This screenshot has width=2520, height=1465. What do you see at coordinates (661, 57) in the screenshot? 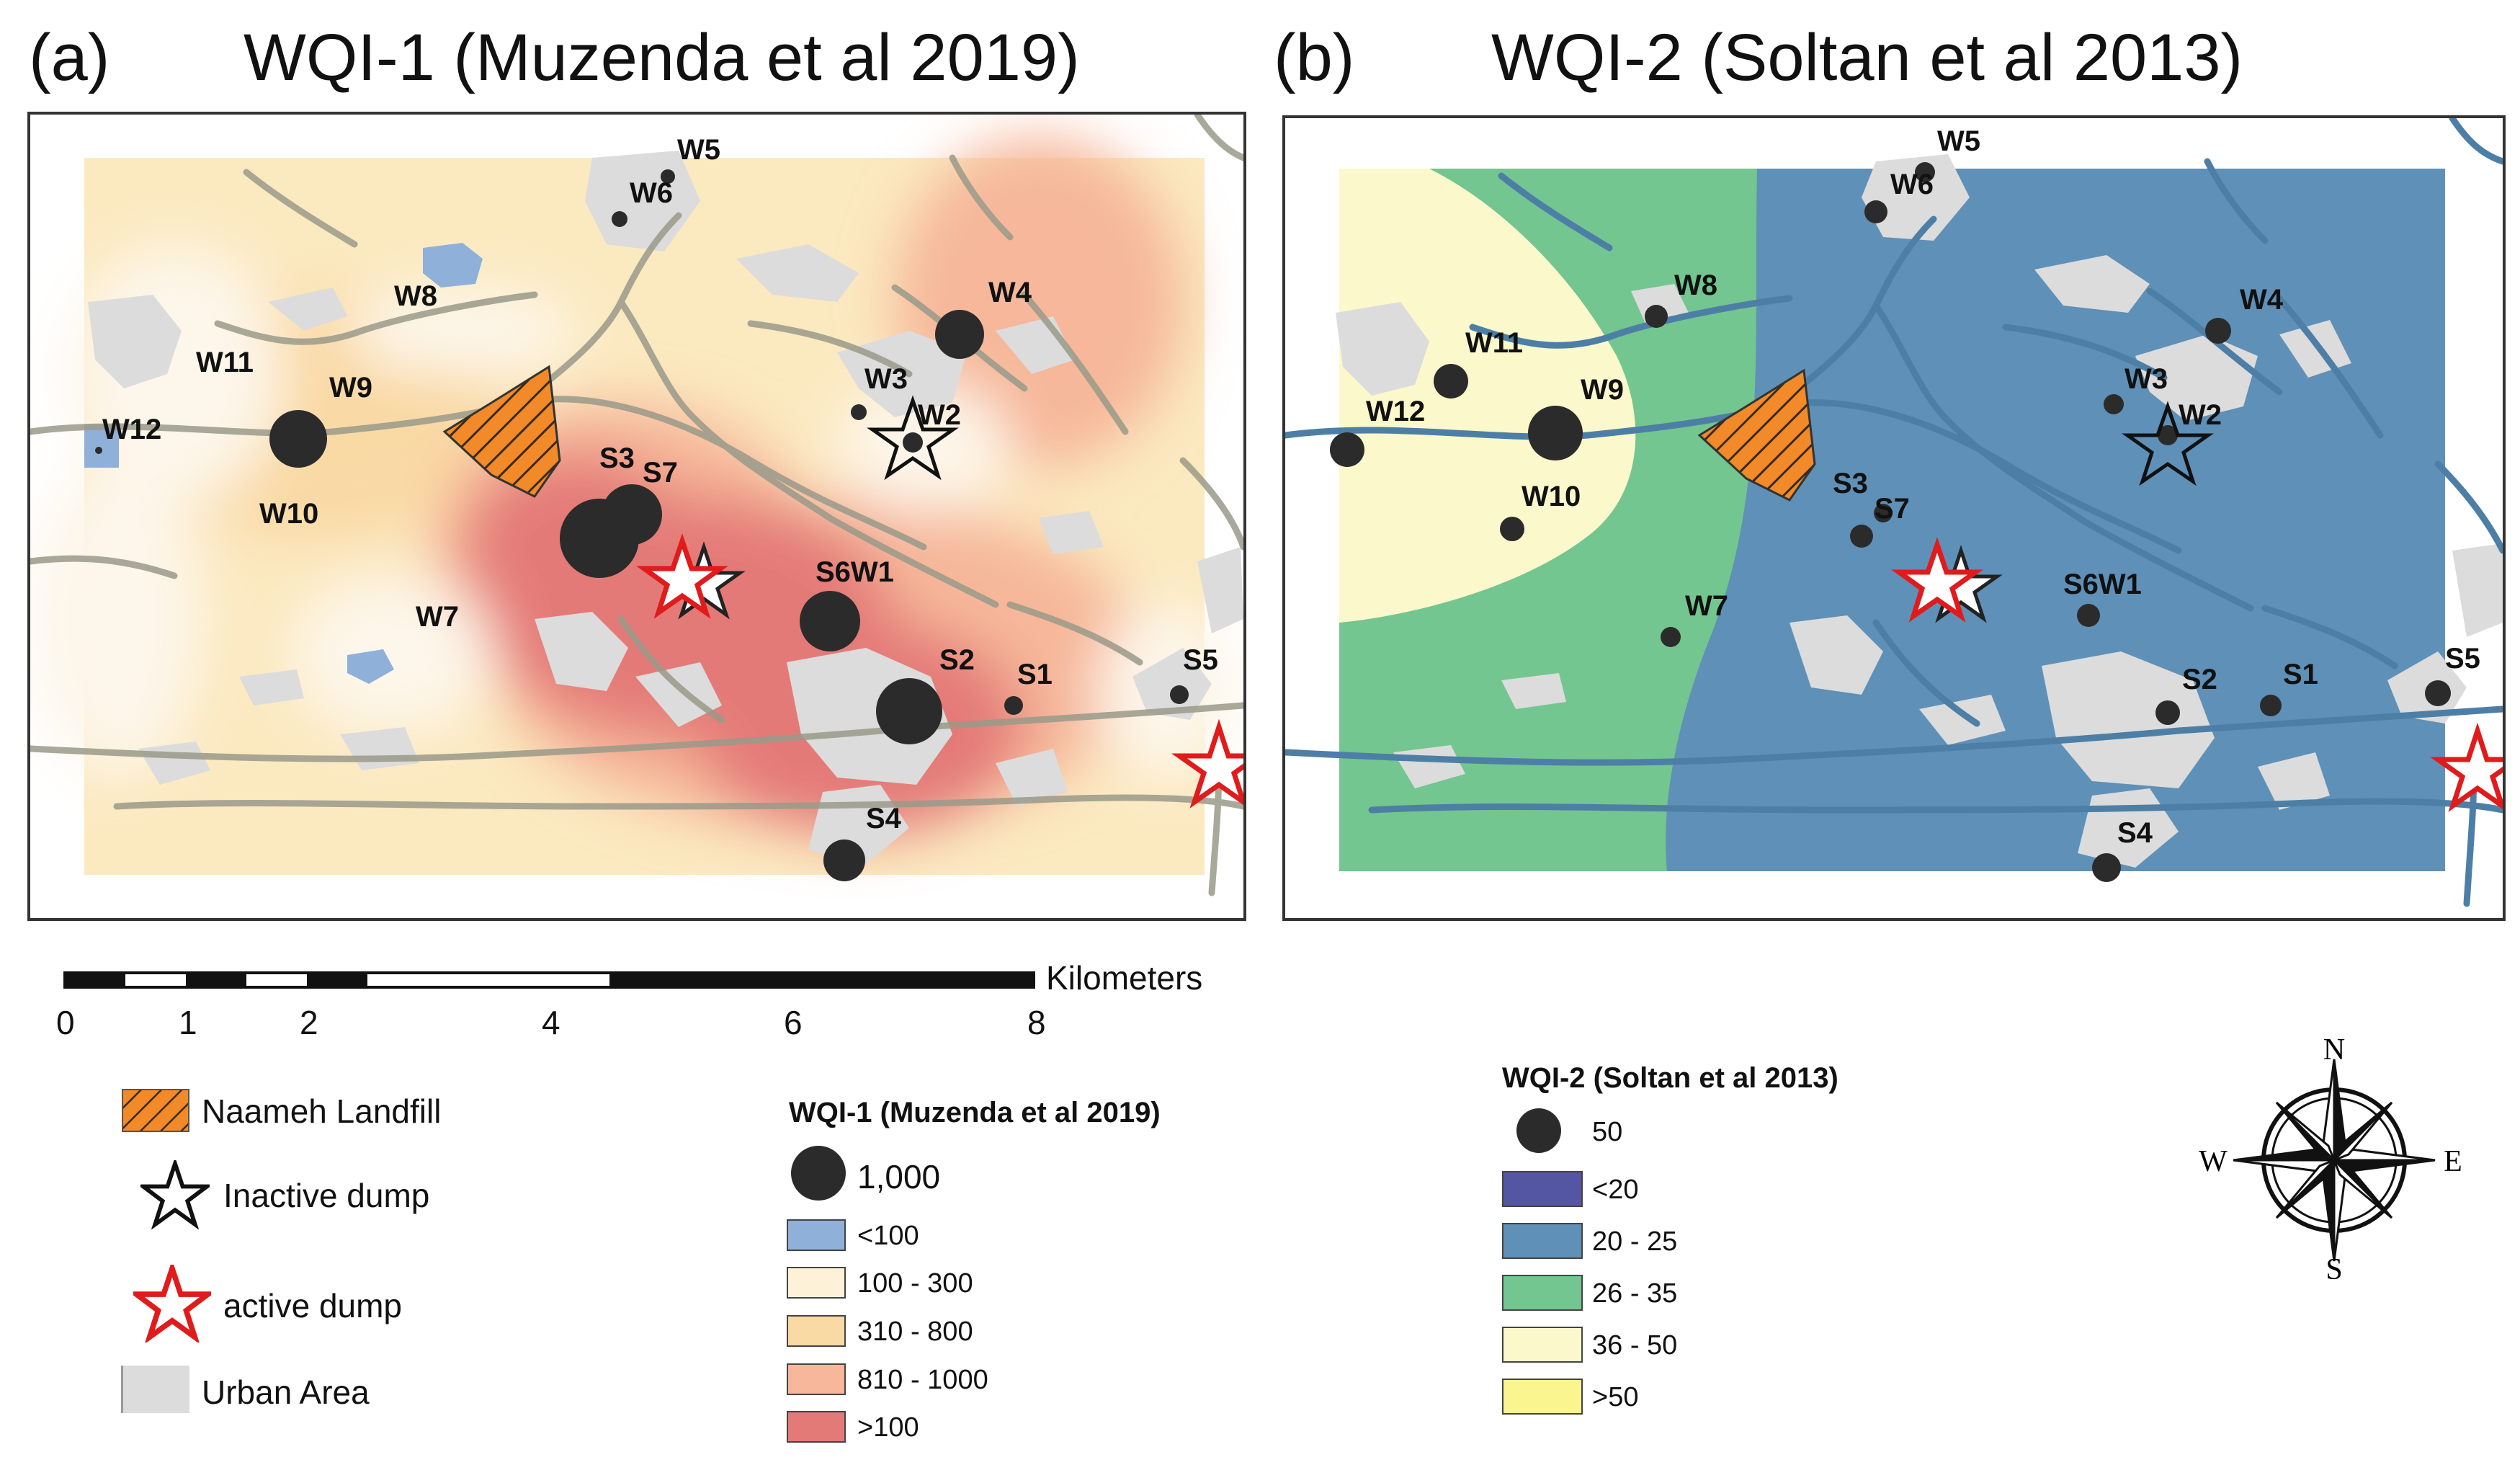
I see `panel-a-title: WQI-1 (Muzenda et al 2019)` at bounding box center [661, 57].